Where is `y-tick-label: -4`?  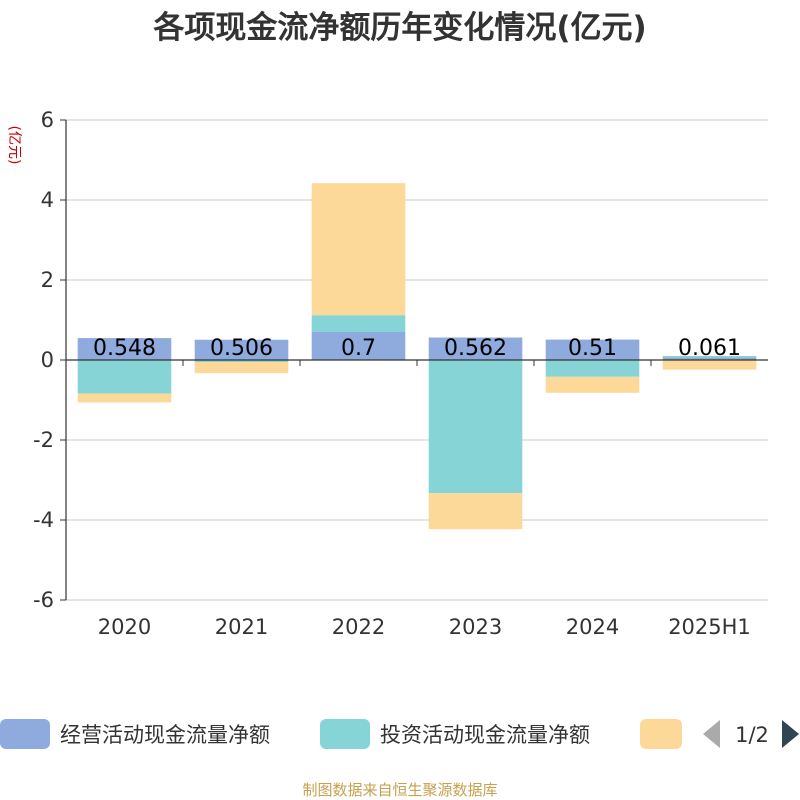
y-tick-label: -4 is located at coordinates (43, 520).